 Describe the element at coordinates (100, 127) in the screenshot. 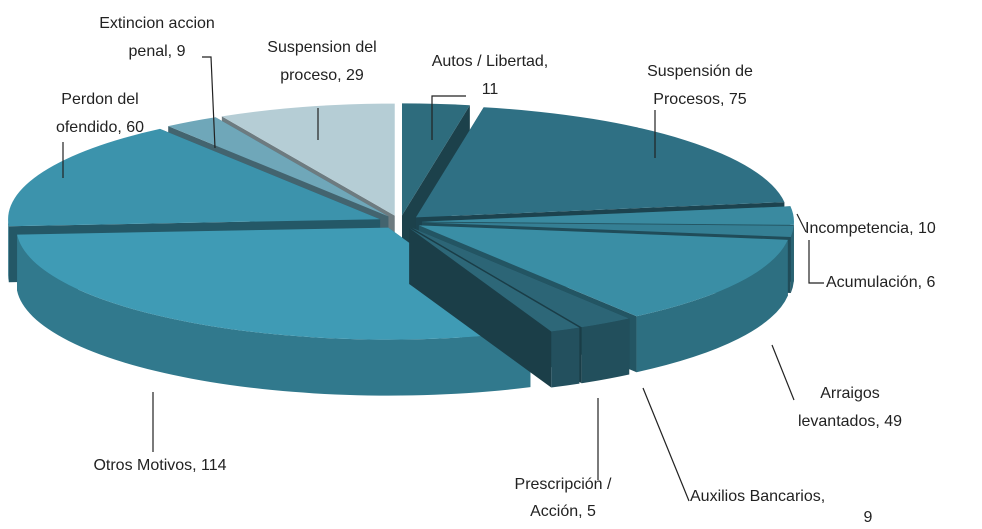

I see `data-label: ofendido, 60` at that location.